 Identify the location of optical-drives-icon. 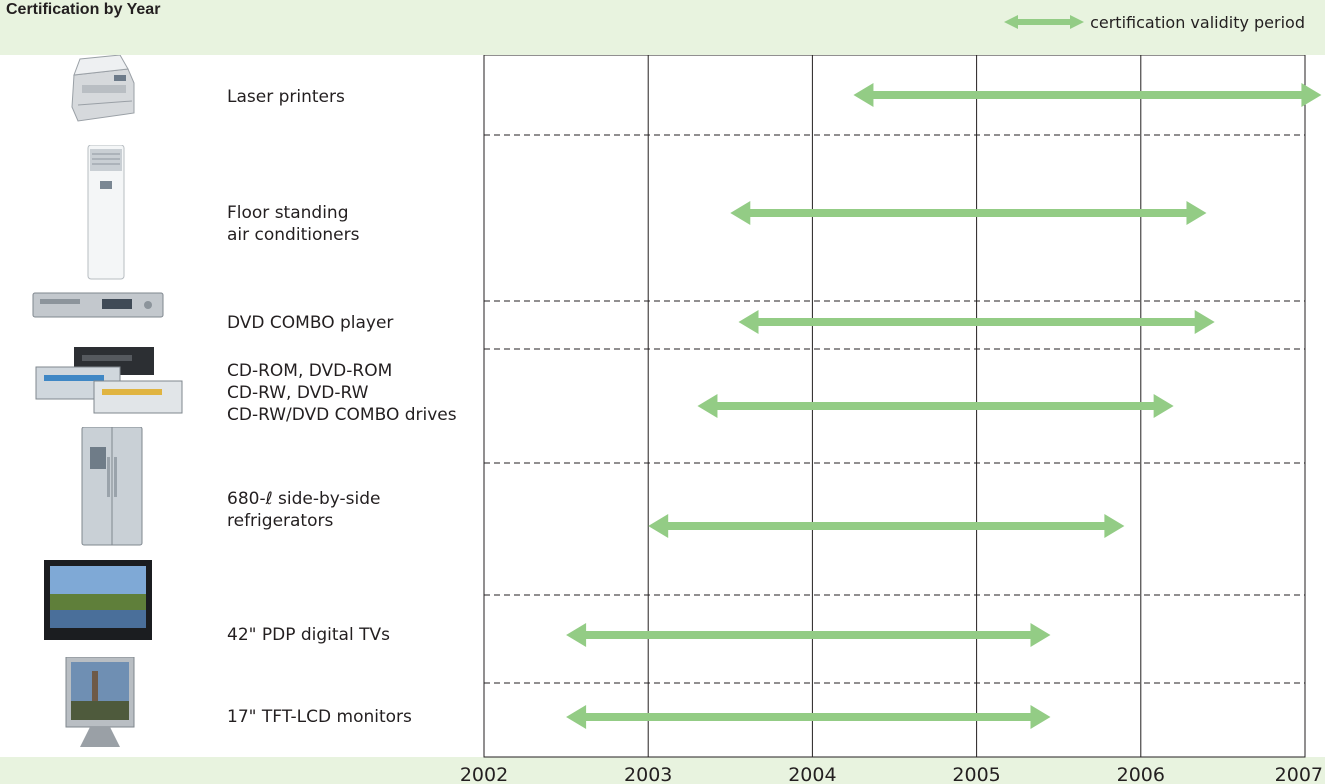
(109, 380).